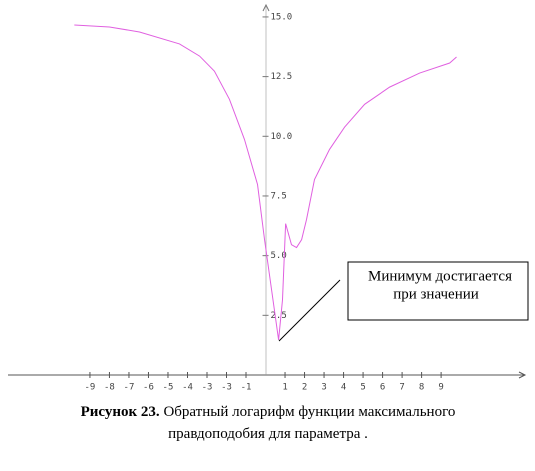 This screenshot has width=535, height=471. What do you see at coordinates (436, 294) in the screenshot?
I see `annotation: при значении` at bounding box center [436, 294].